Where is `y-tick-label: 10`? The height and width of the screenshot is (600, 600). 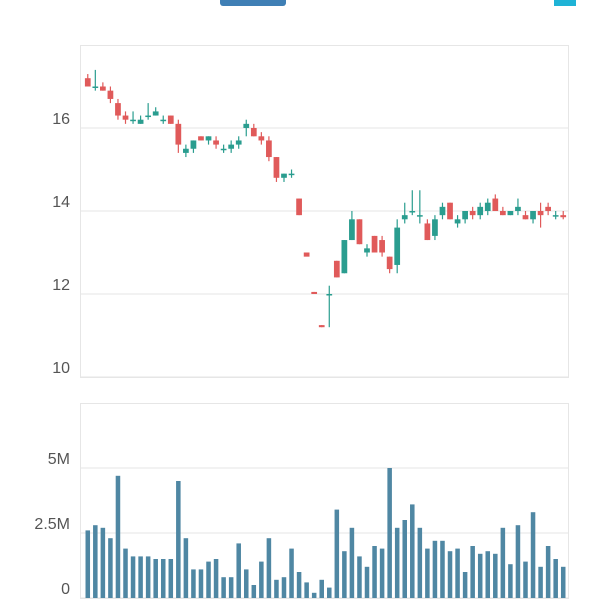
y-tick-label: 10 is located at coordinates (61, 368).